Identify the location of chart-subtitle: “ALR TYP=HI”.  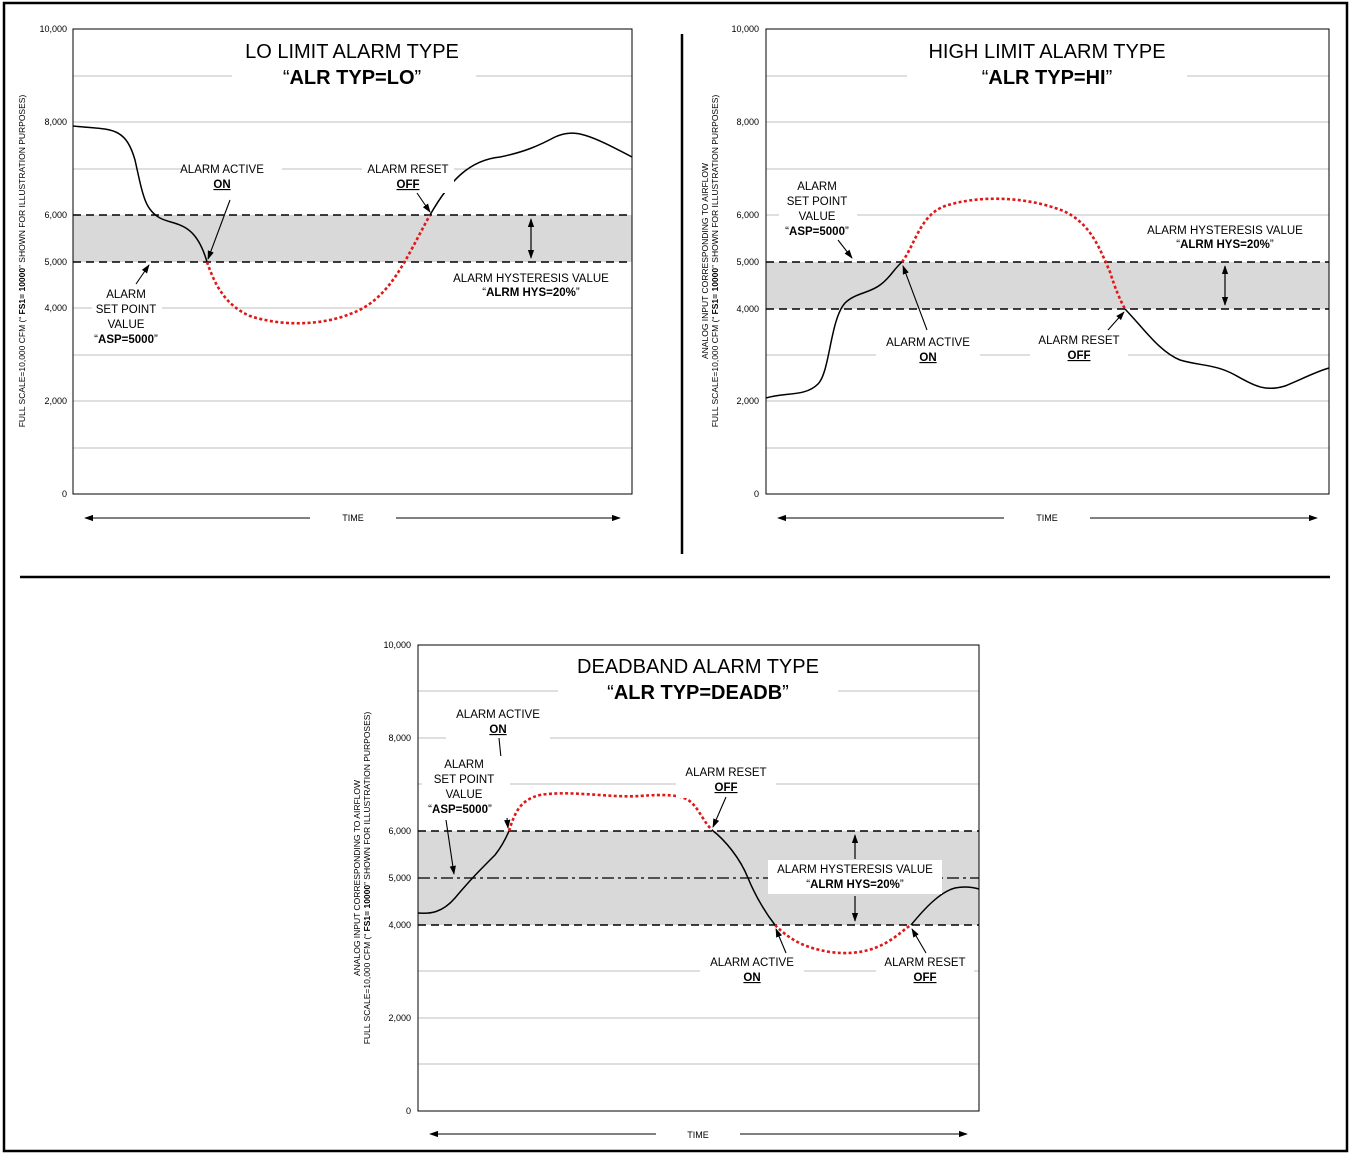
(1047, 78).